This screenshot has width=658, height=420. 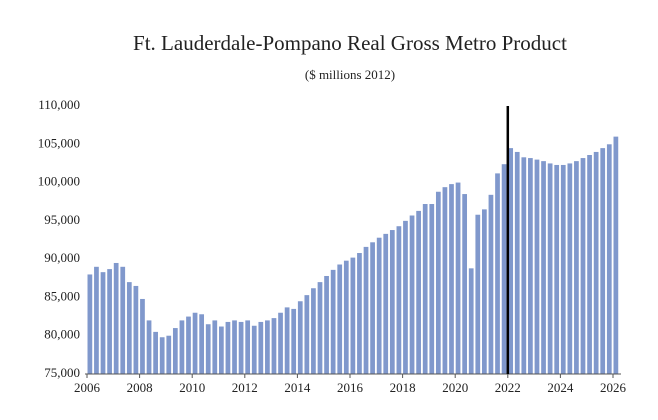 I want to click on x-tick-label: 2012, so click(x=245, y=387).